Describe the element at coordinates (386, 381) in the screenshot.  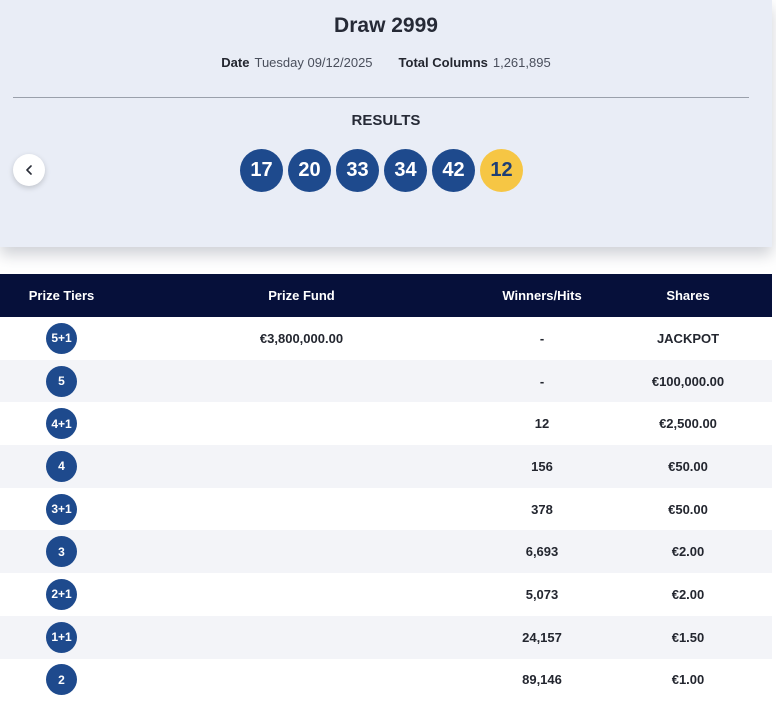
I see `table-row: 5 - €100,000.00` at that location.